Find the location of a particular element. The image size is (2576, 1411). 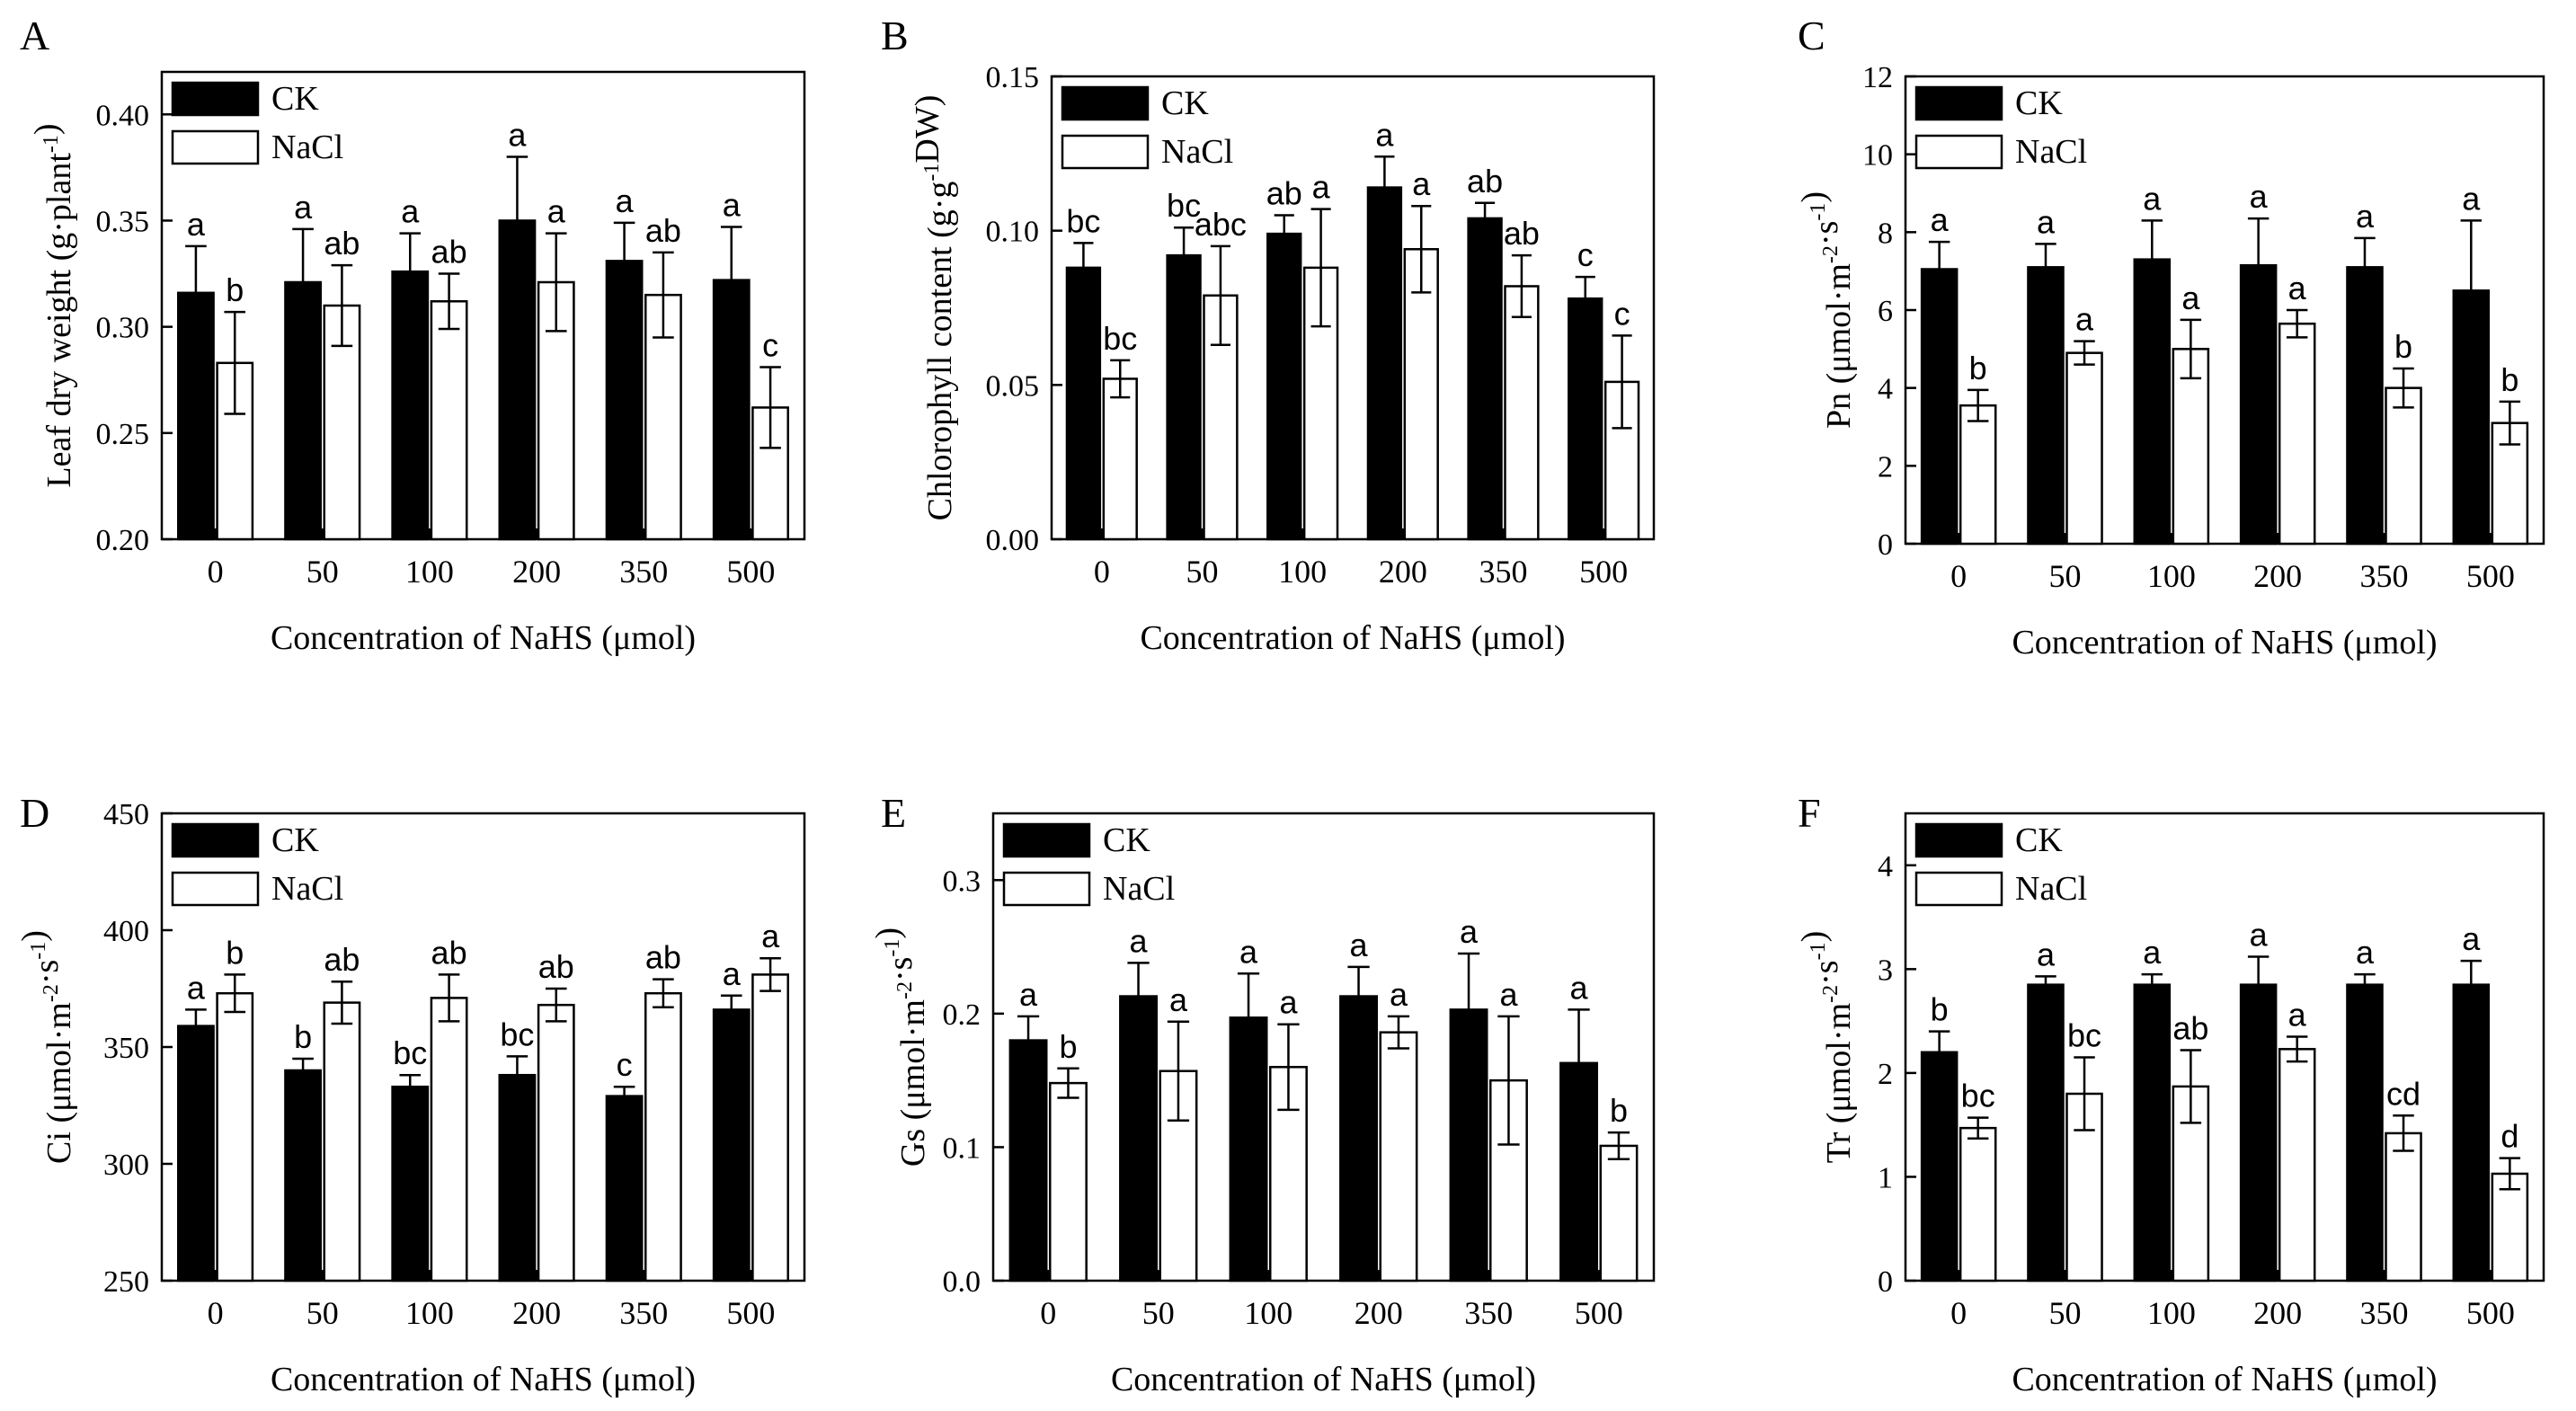

y-tick-label: 3 is located at coordinates (1885, 971).